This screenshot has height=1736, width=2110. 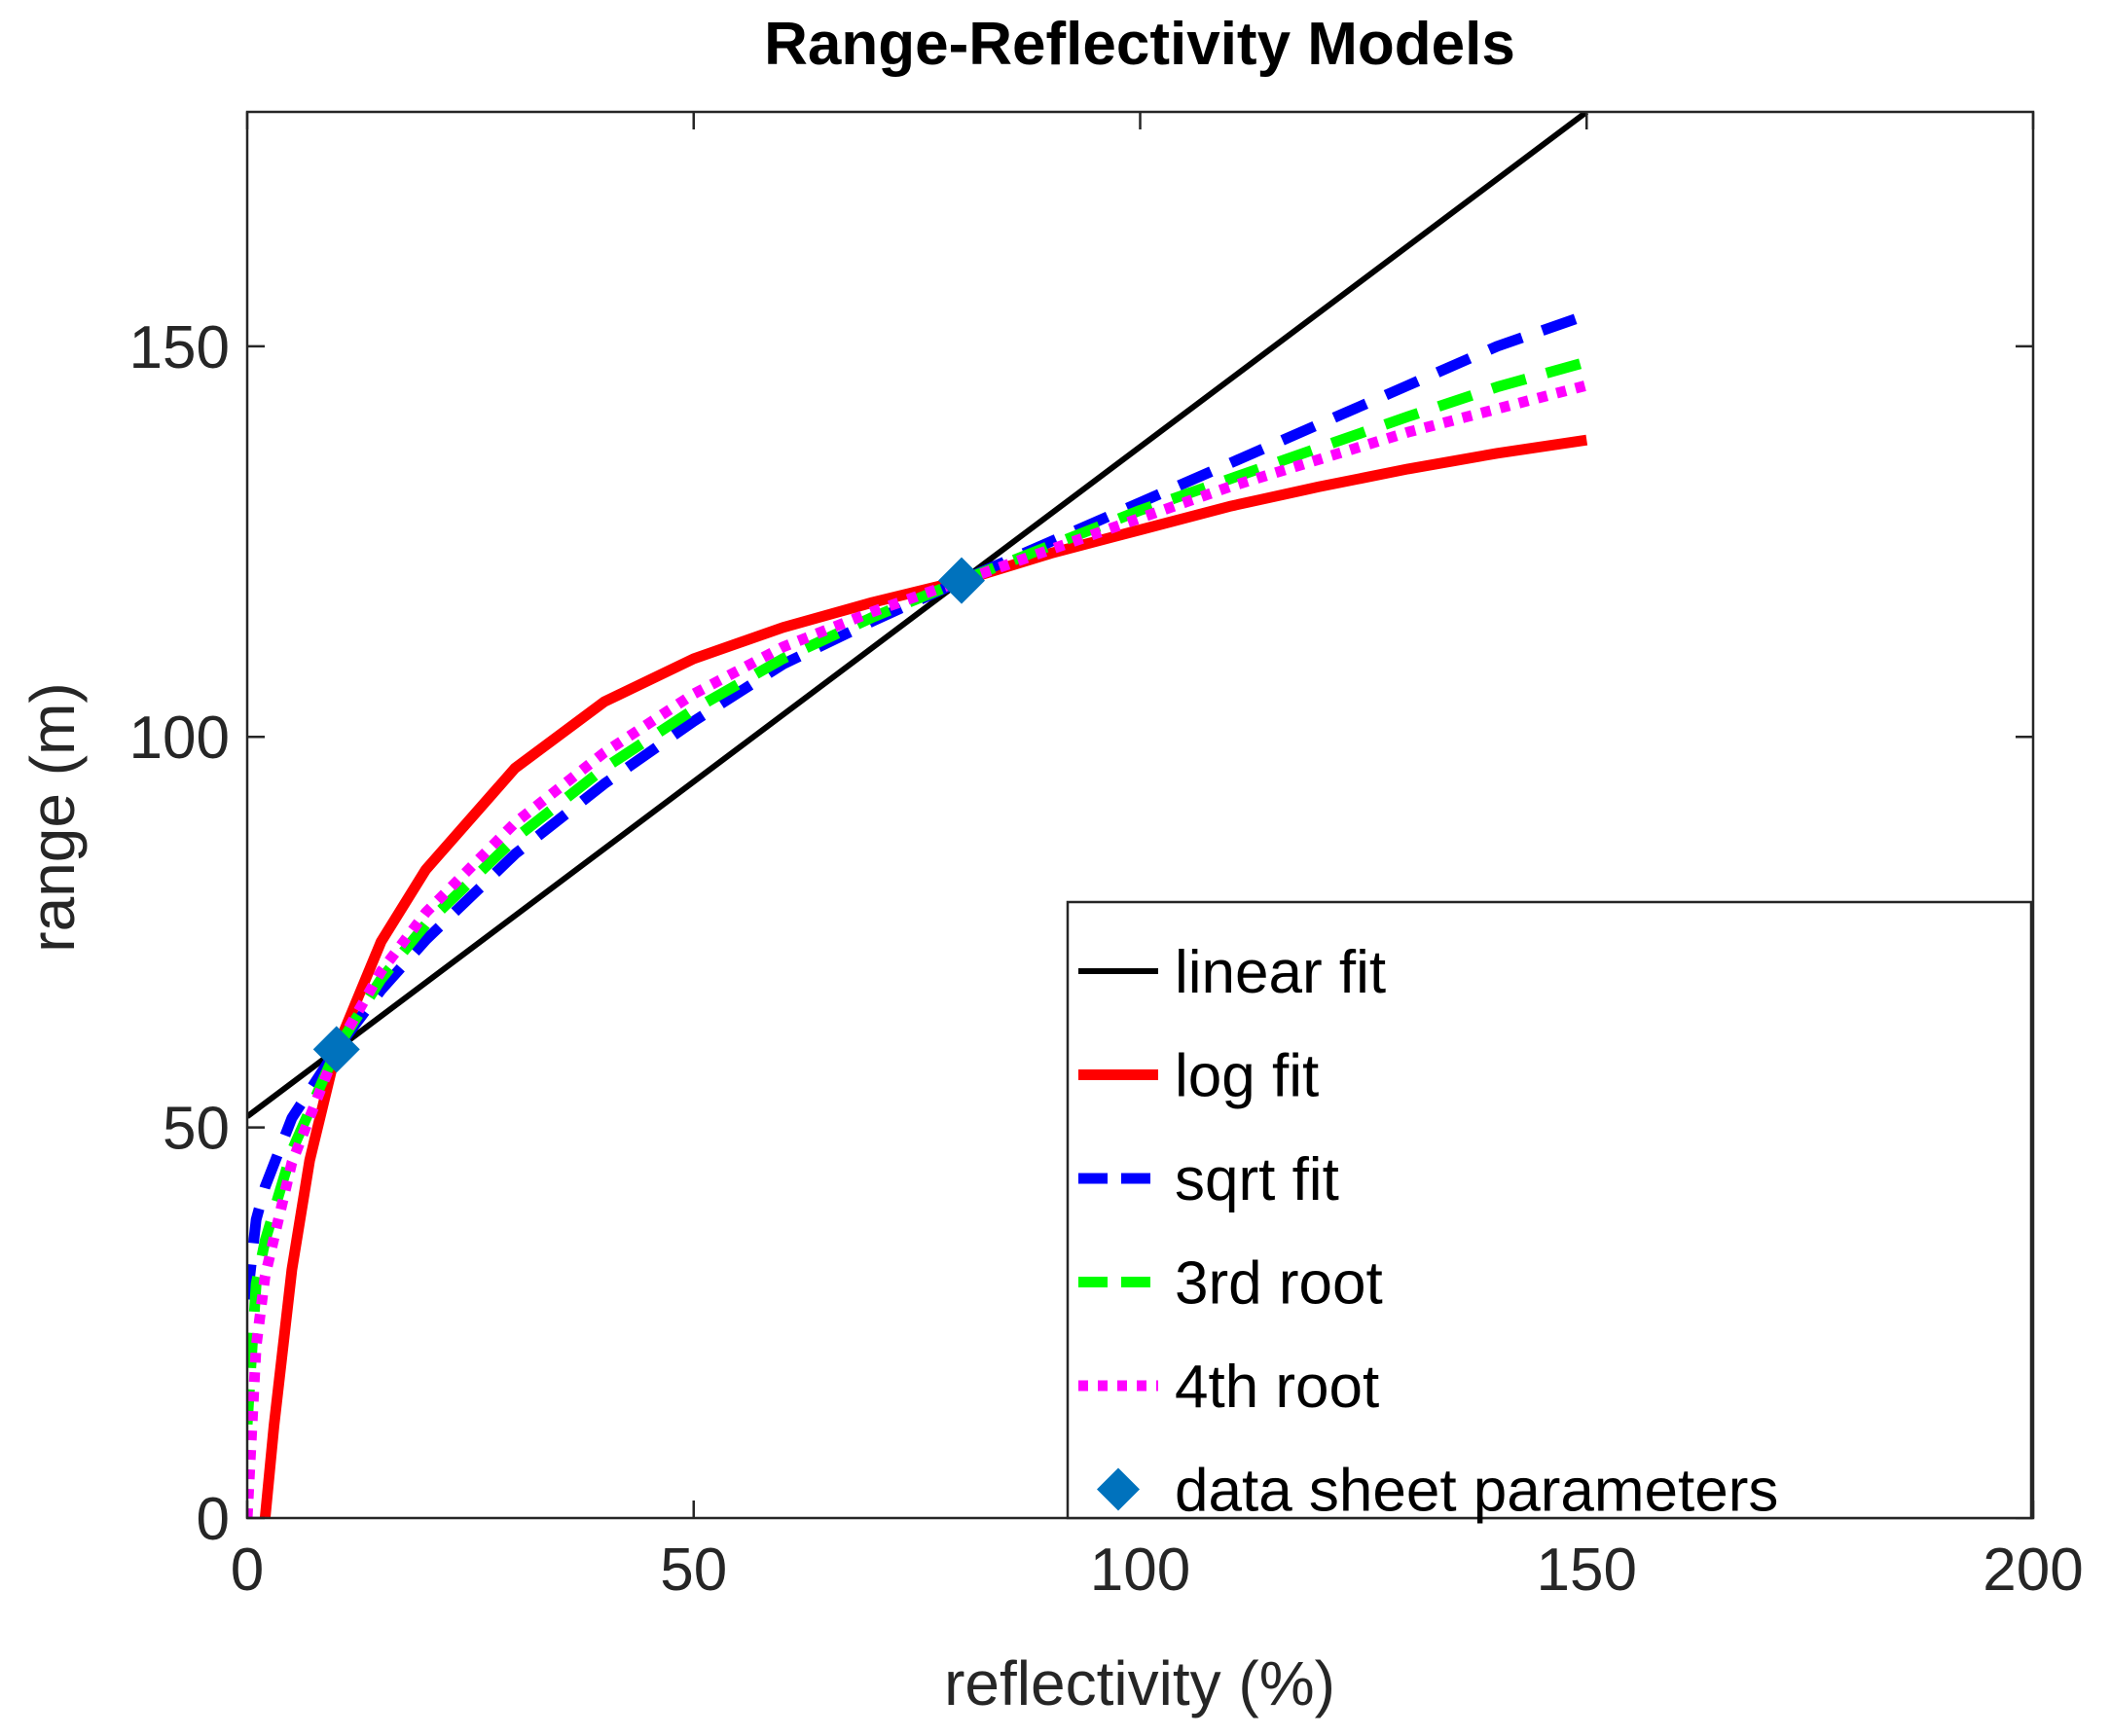 I want to click on x-tick-label: 100, so click(x=1140, y=1571).